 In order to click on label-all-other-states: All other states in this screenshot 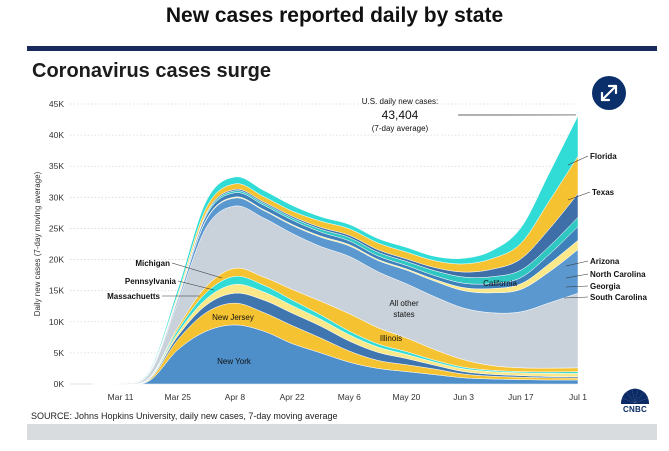, I will do `click(404, 309)`.